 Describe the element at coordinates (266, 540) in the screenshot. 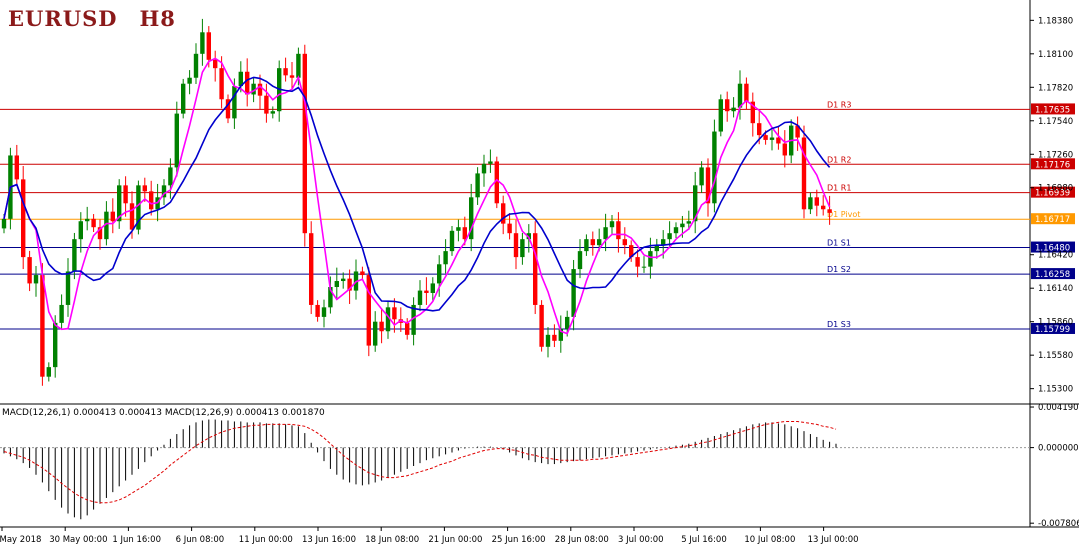

I see `time-tick-label: 11 Jun 00:00` at that location.